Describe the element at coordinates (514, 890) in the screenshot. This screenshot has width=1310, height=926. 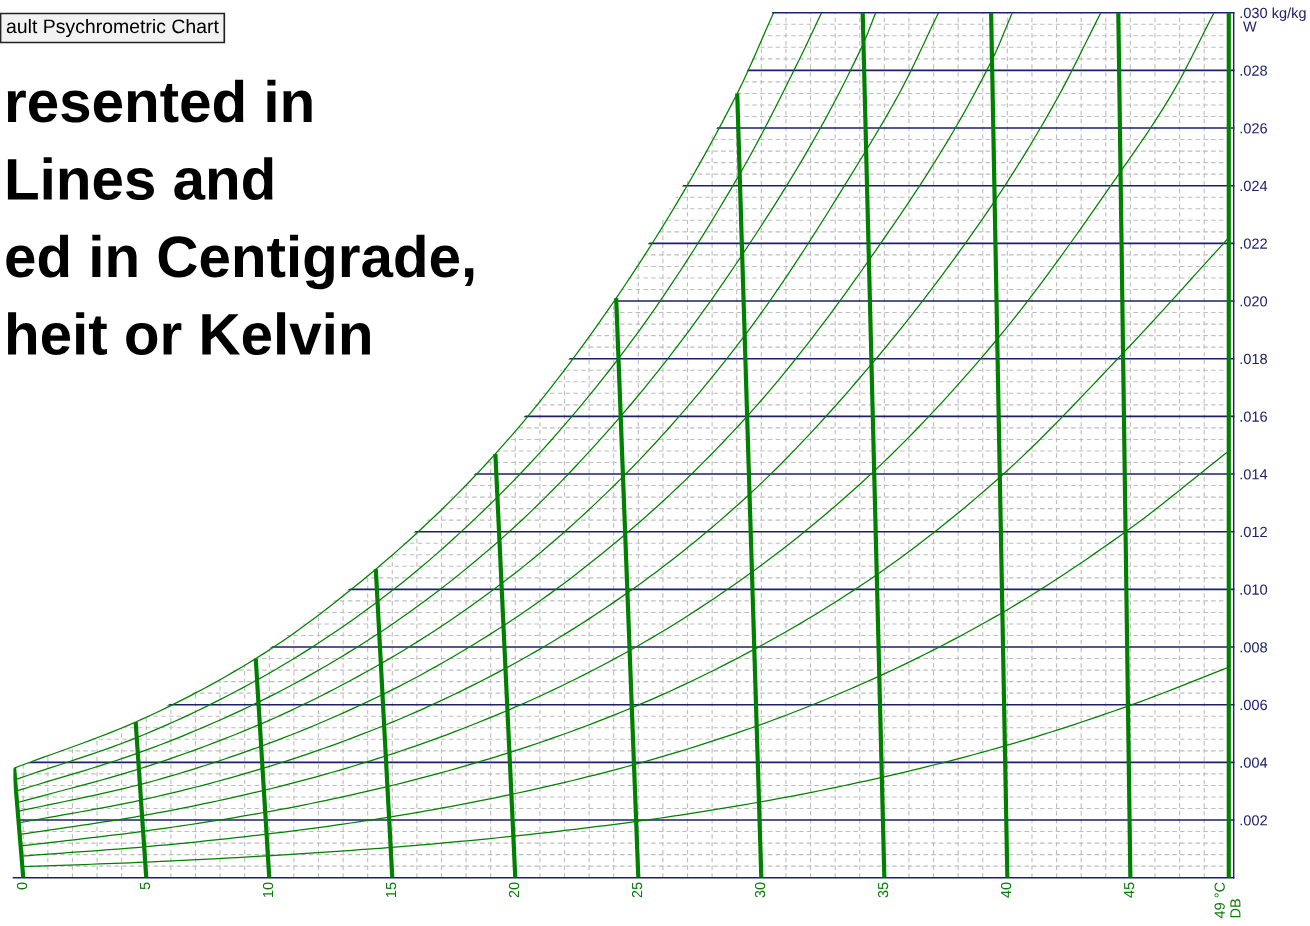
I see `x-tick-label: 20` at that location.